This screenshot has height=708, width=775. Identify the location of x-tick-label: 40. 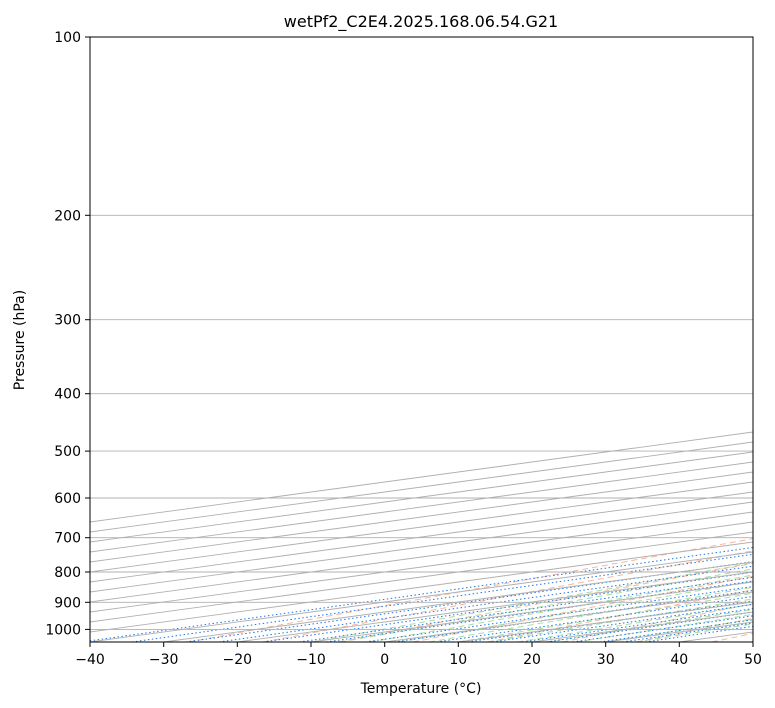
(679, 660).